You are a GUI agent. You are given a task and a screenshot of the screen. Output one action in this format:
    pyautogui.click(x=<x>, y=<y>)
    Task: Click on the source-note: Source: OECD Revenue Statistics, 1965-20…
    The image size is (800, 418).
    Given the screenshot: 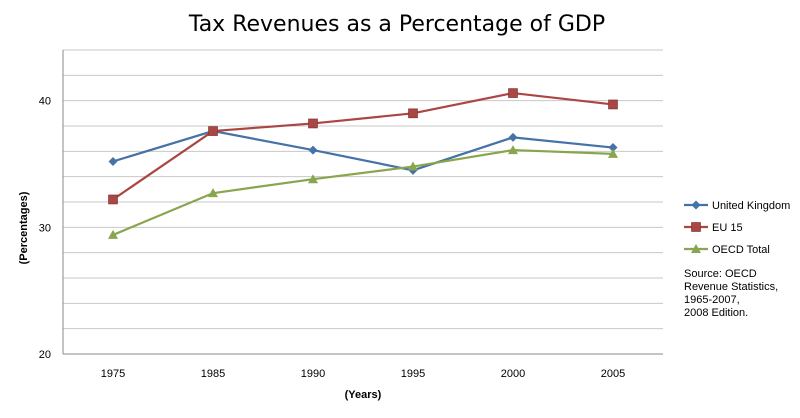 What is the action you would take?
    pyautogui.click(x=731, y=293)
    